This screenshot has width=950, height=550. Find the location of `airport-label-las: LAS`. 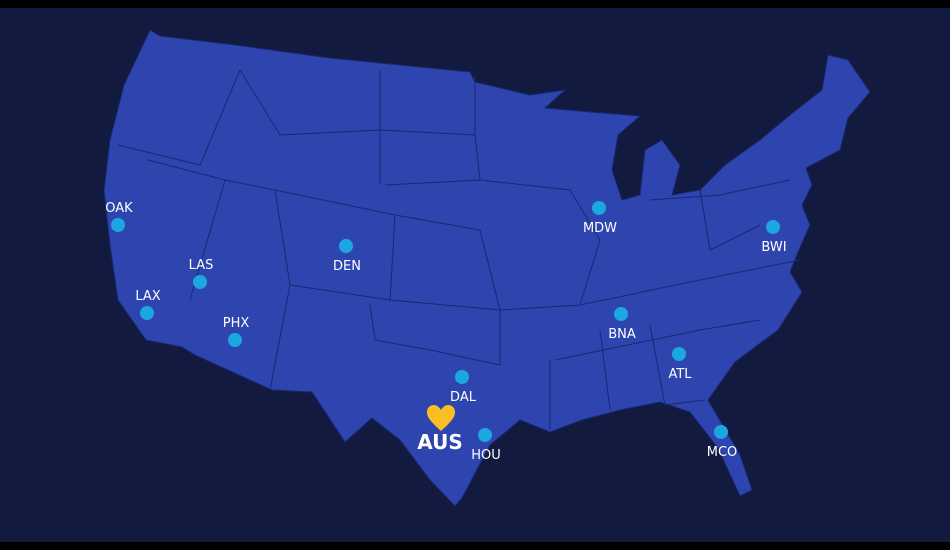

airport-label-las: LAS is located at coordinates (201, 265).